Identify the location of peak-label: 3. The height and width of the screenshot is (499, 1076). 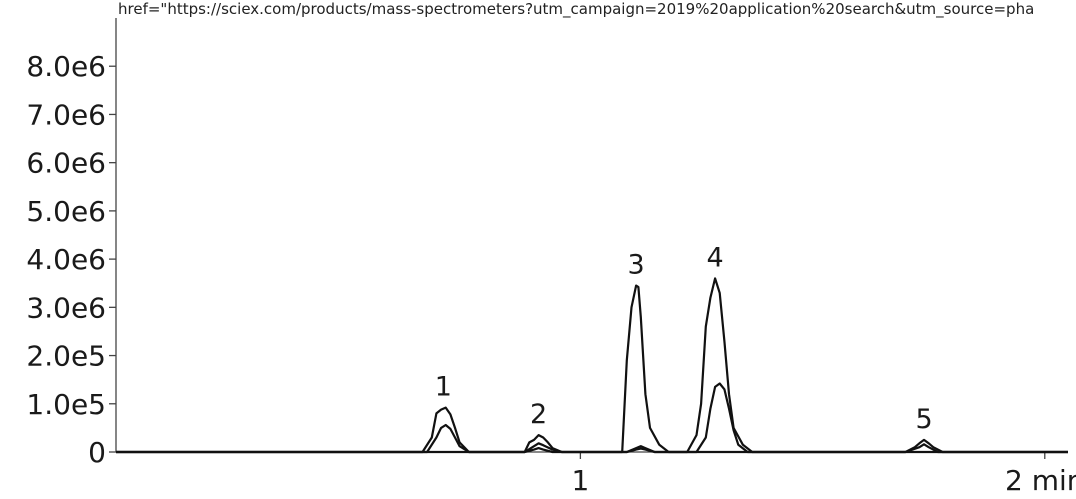
(636, 265).